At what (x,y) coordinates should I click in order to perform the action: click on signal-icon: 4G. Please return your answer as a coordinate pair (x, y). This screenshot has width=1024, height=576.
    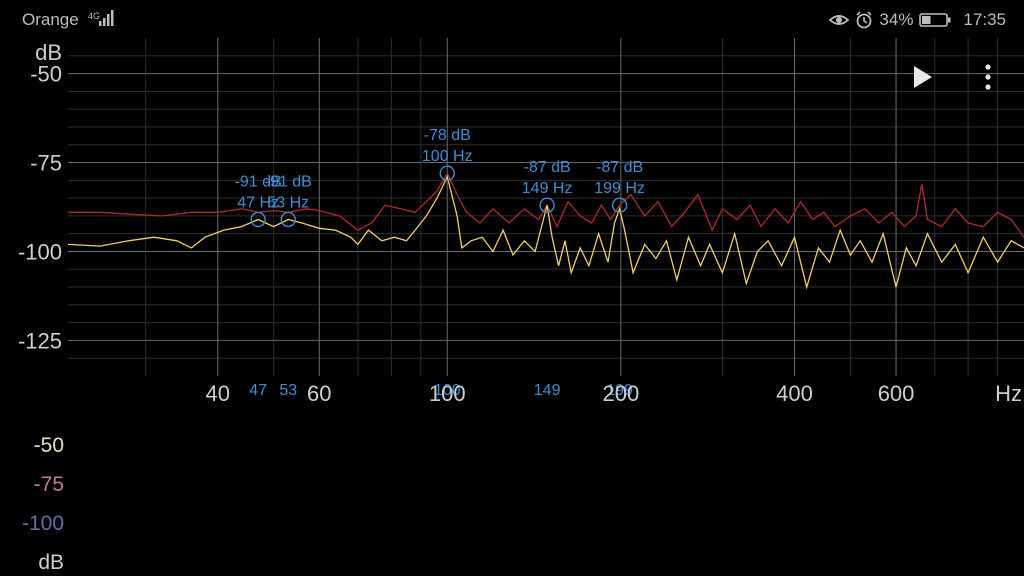
    Looking at the image, I should click on (101, 18).